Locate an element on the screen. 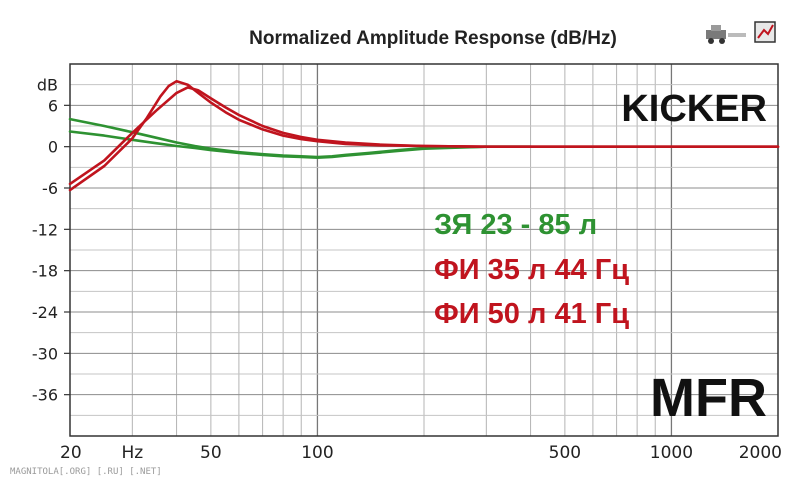  legend-entry: ЗЯ 23 - 85 л is located at coordinates (515, 225).